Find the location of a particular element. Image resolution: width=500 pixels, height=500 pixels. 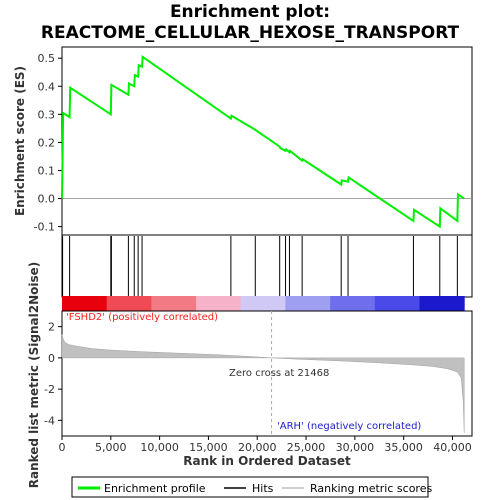

es-y-tick-label: 0.4 is located at coordinates (47, 86).